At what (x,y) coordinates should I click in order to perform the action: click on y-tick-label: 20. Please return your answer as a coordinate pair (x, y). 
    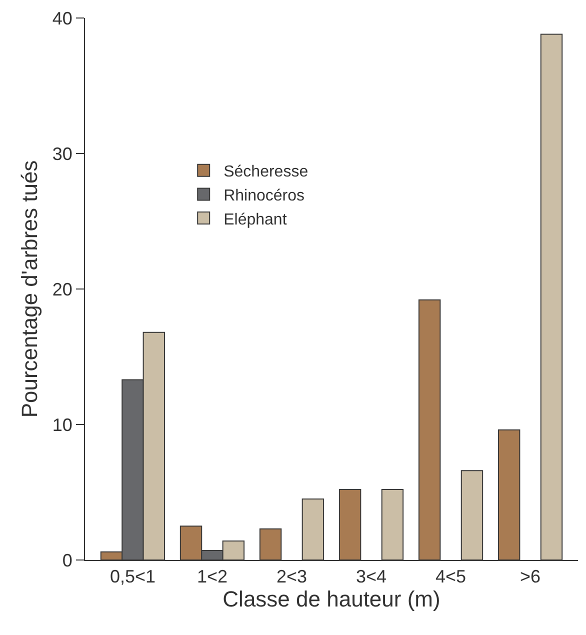
    Looking at the image, I should click on (62, 289).